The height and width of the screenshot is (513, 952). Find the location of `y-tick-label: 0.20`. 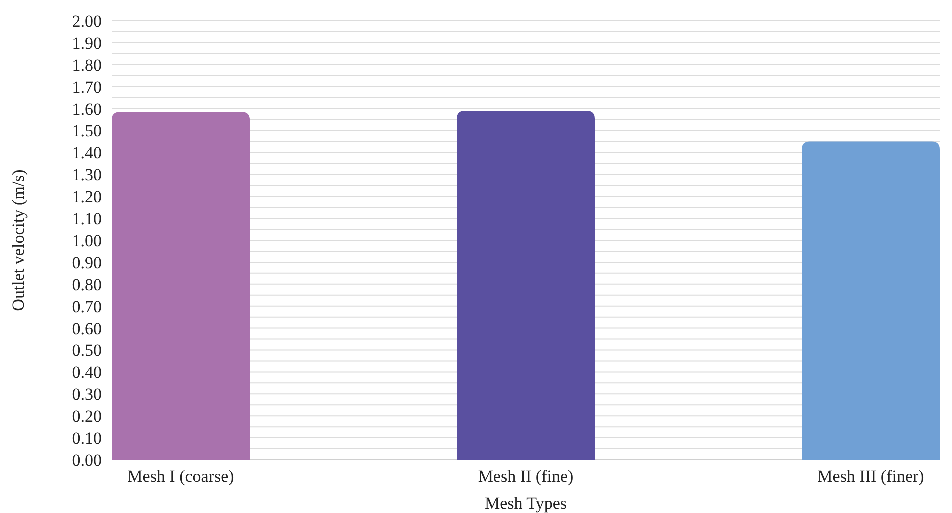

y-tick-label: 0.20 is located at coordinates (87, 416).